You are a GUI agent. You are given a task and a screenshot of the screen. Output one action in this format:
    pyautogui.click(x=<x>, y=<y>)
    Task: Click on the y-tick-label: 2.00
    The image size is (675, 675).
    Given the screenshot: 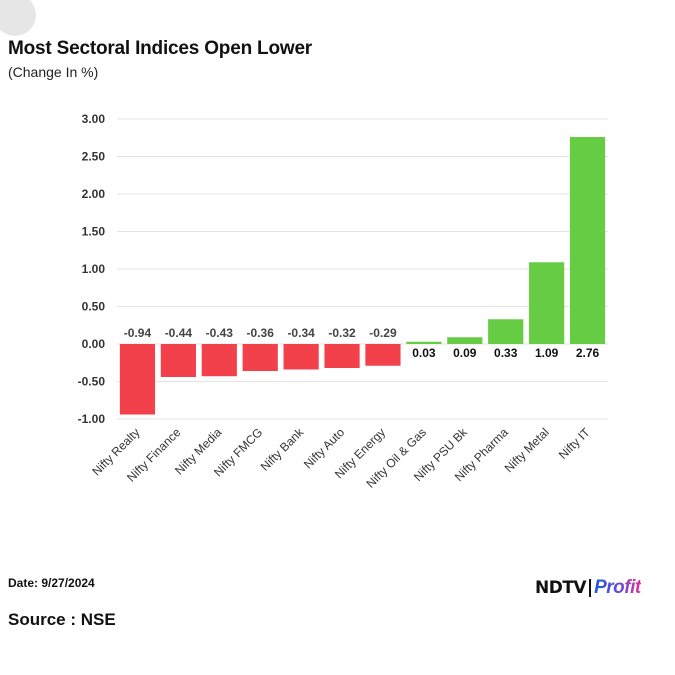 What is the action you would take?
    pyautogui.click(x=94, y=194)
    